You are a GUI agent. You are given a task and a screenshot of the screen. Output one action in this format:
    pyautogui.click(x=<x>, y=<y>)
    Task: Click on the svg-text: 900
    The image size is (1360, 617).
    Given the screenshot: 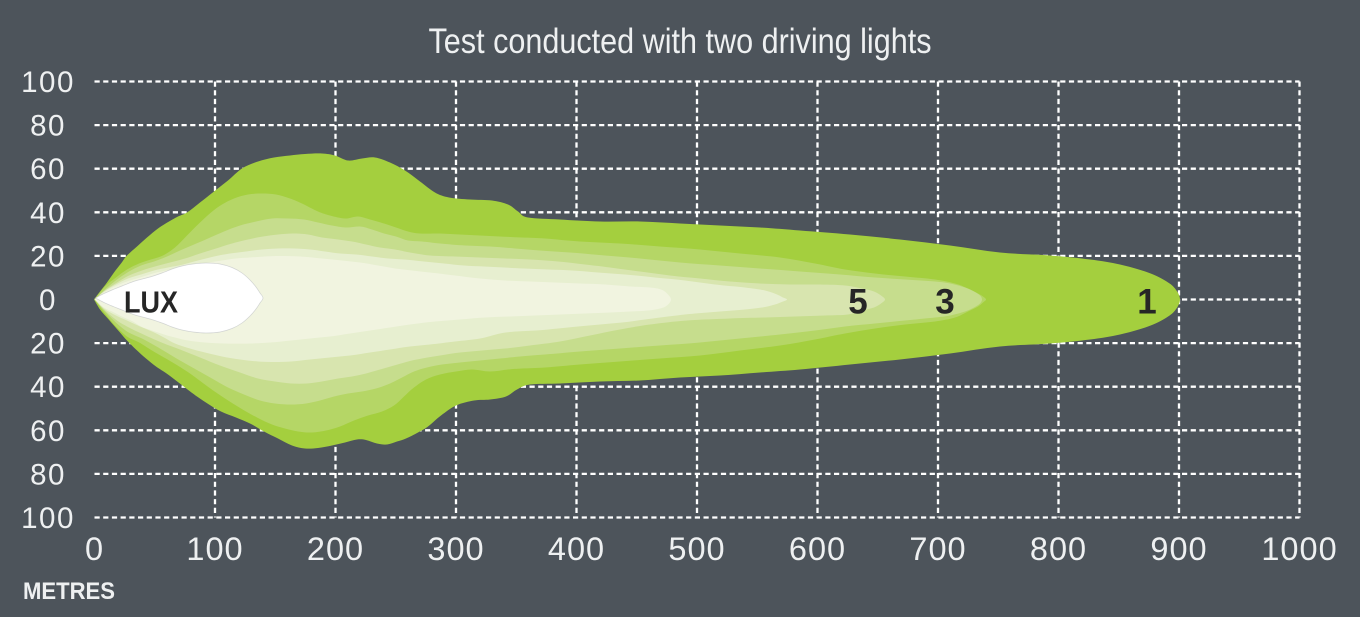 What is the action you would take?
    pyautogui.click(x=1178, y=549)
    